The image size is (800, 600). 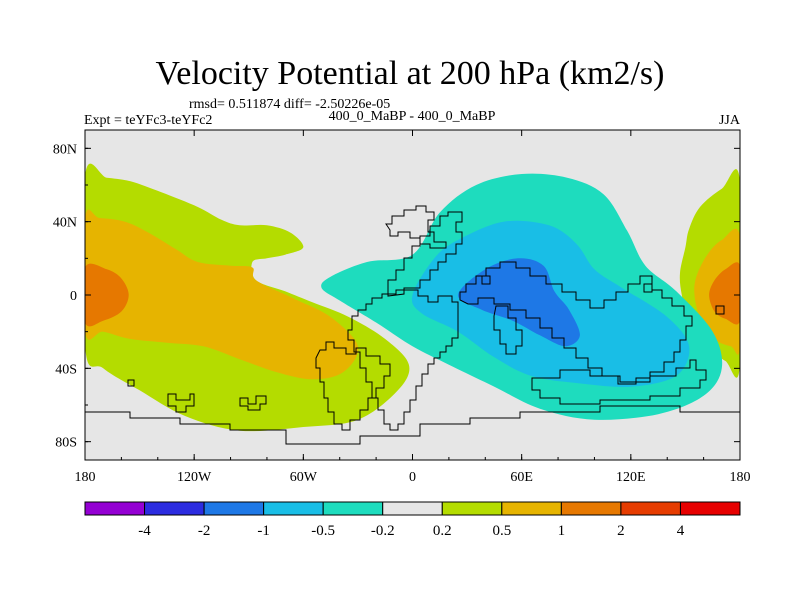 I want to click on colorbar-label: -2, so click(x=204, y=531).